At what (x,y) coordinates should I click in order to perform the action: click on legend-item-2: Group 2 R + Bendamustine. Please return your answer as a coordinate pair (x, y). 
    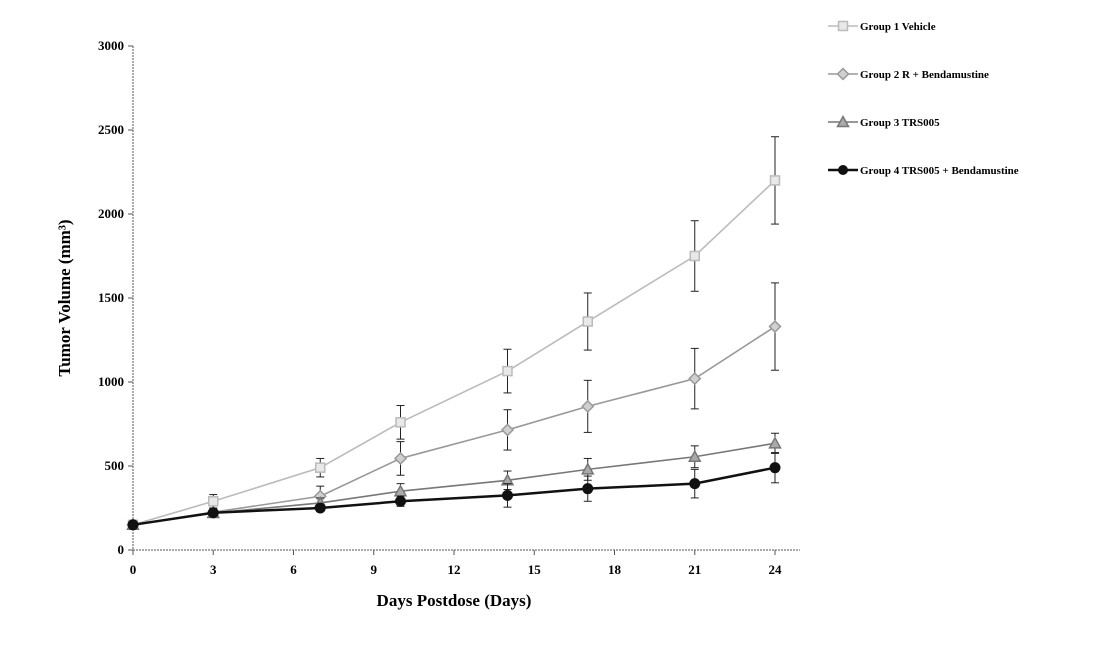
    Looking at the image, I should click on (908, 75).